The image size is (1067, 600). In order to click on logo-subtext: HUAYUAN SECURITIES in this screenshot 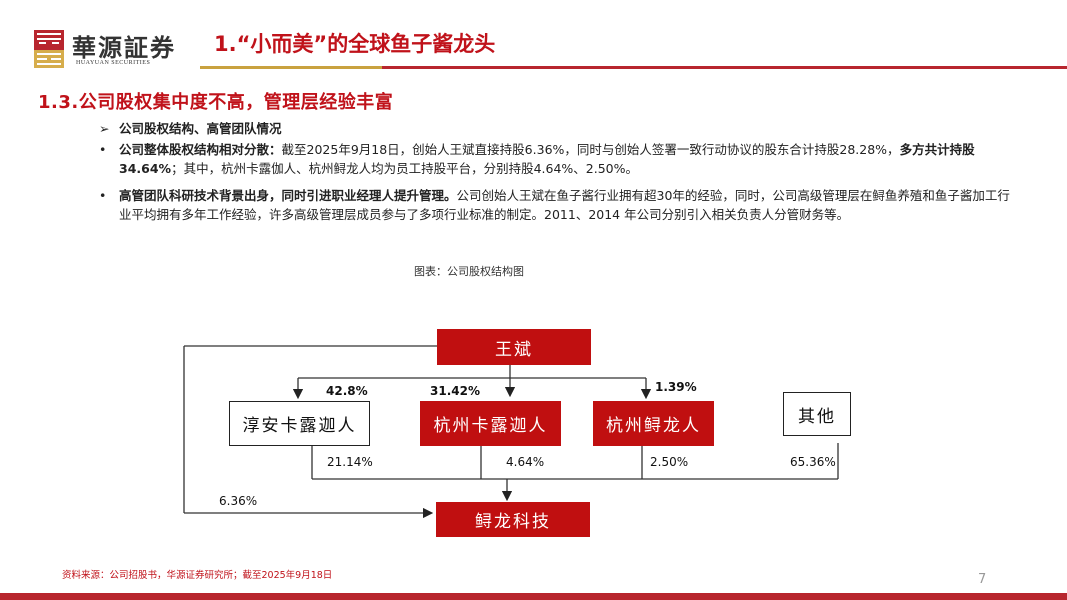, I will do `click(113, 63)`.